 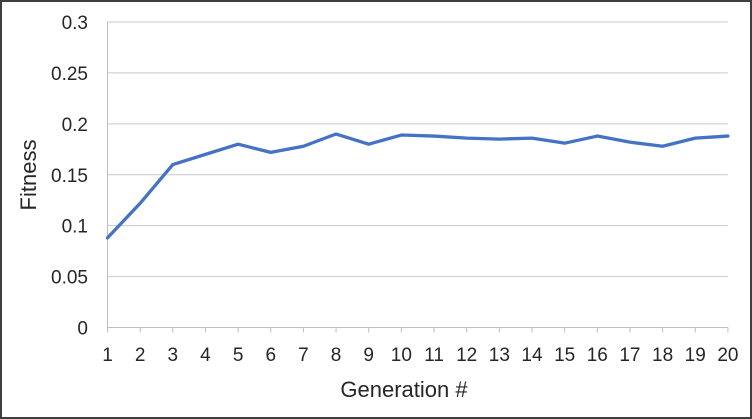 What do you see at coordinates (173, 355) in the screenshot?
I see `x-tick-label: 3` at bounding box center [173, 355].